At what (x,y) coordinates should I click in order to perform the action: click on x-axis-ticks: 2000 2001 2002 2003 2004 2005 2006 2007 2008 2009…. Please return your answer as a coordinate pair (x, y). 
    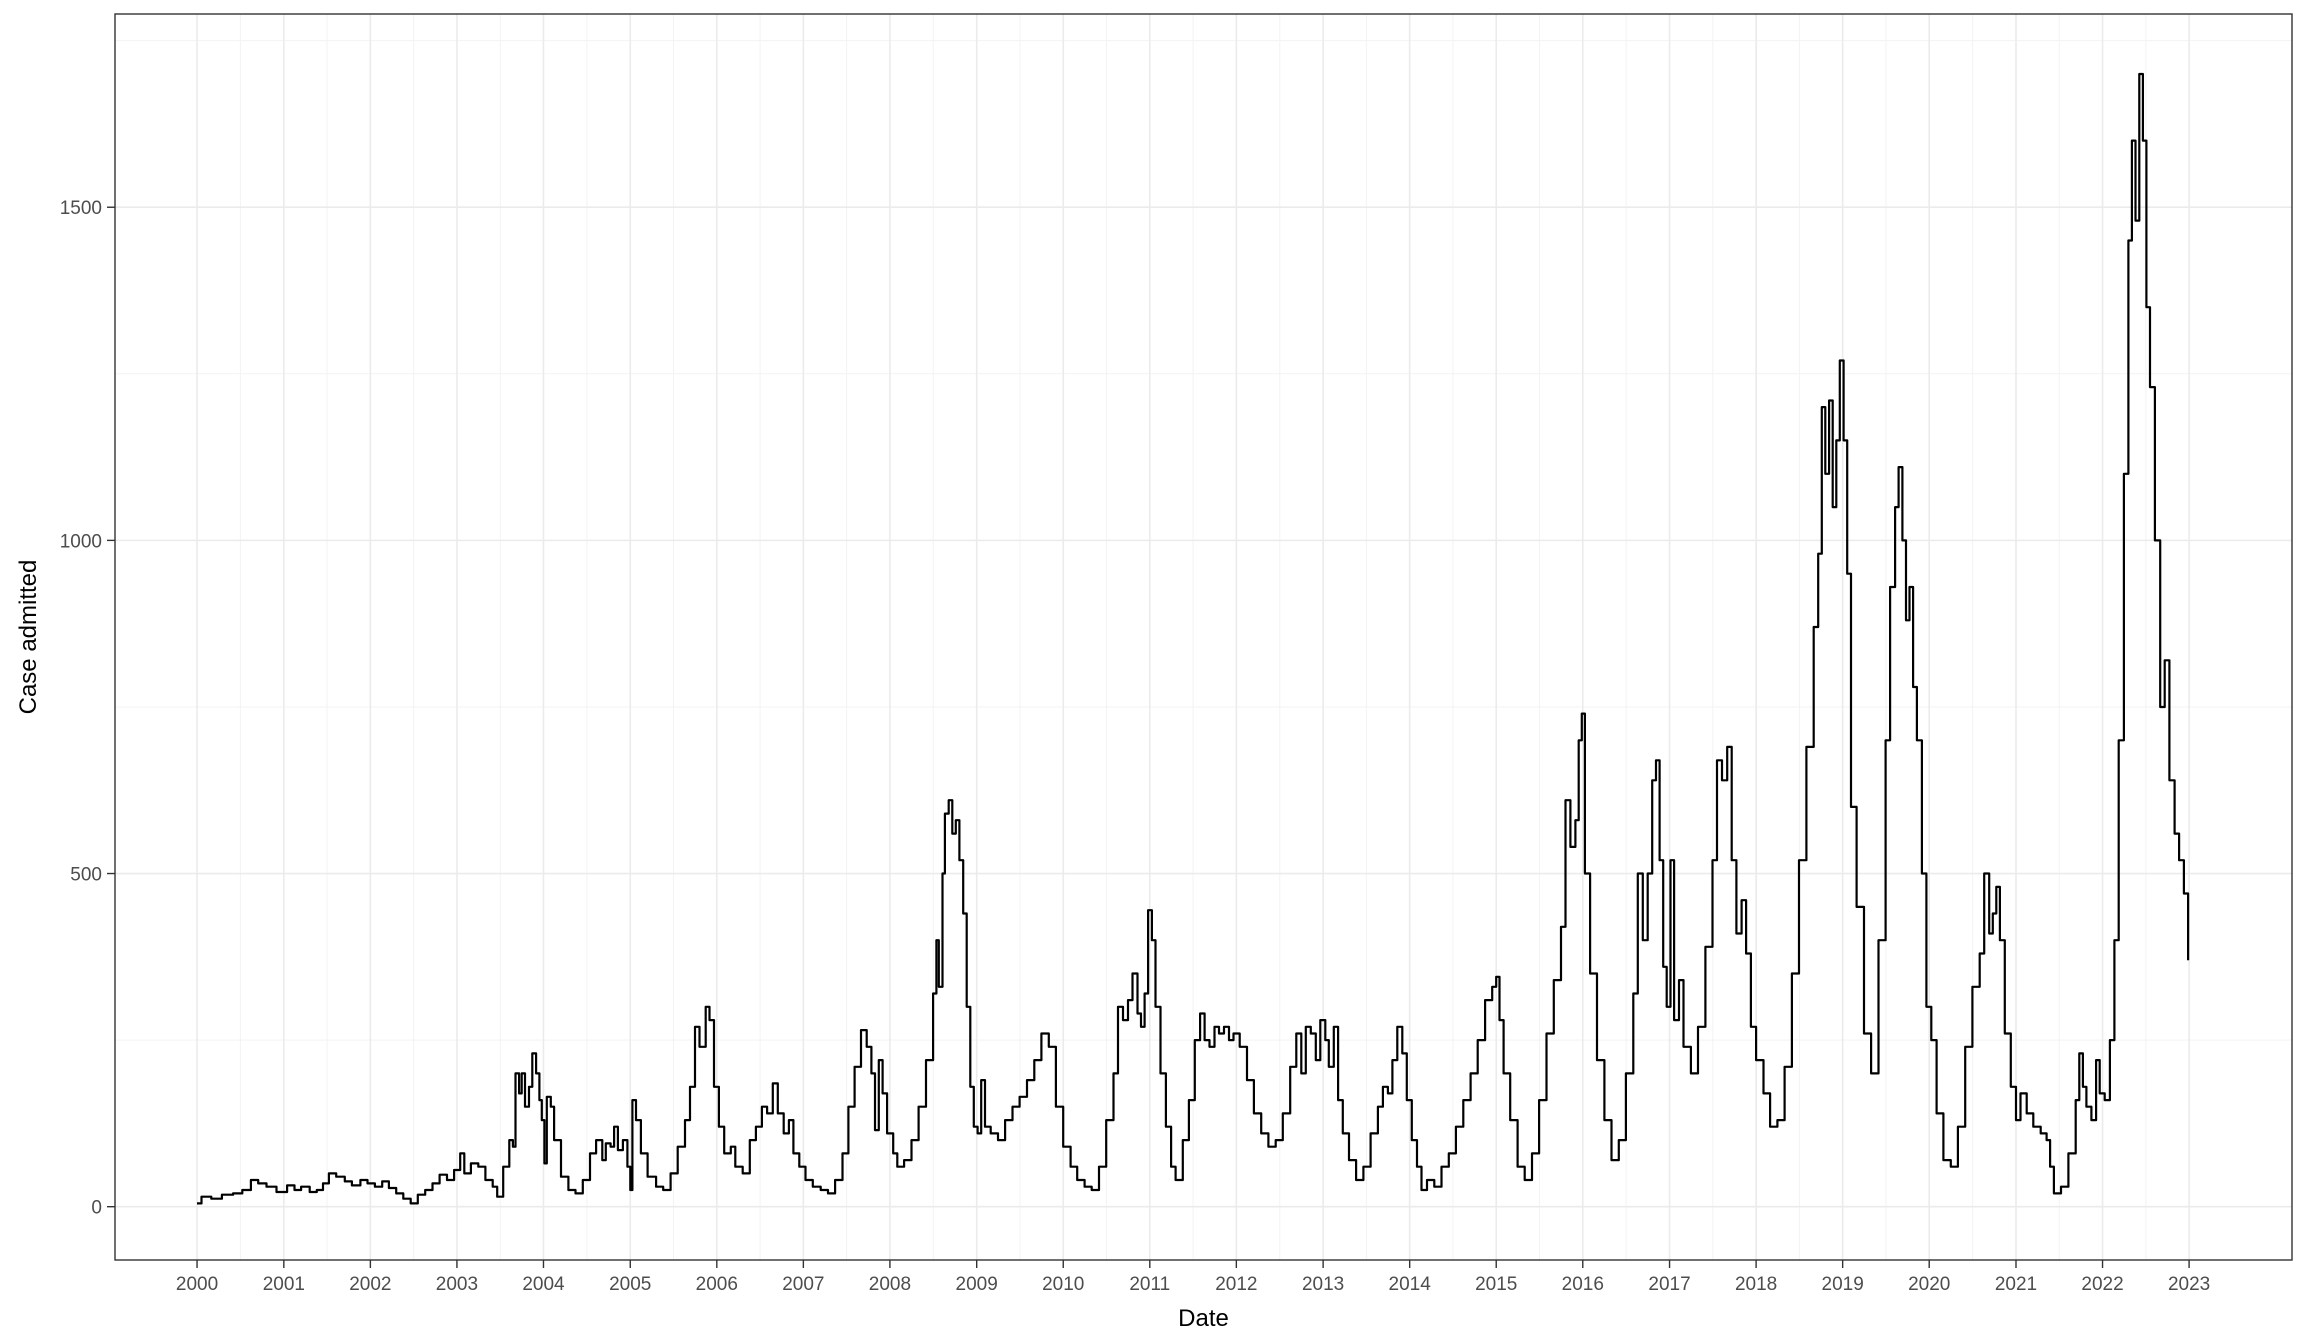
    Looking at the image, I should click on (1193, 1277).